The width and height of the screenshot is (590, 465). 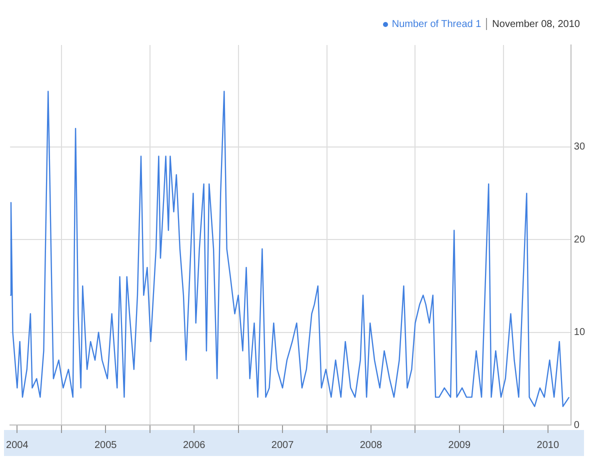 I want to click on y-tick-label: 30, so click(x=580, y=147).